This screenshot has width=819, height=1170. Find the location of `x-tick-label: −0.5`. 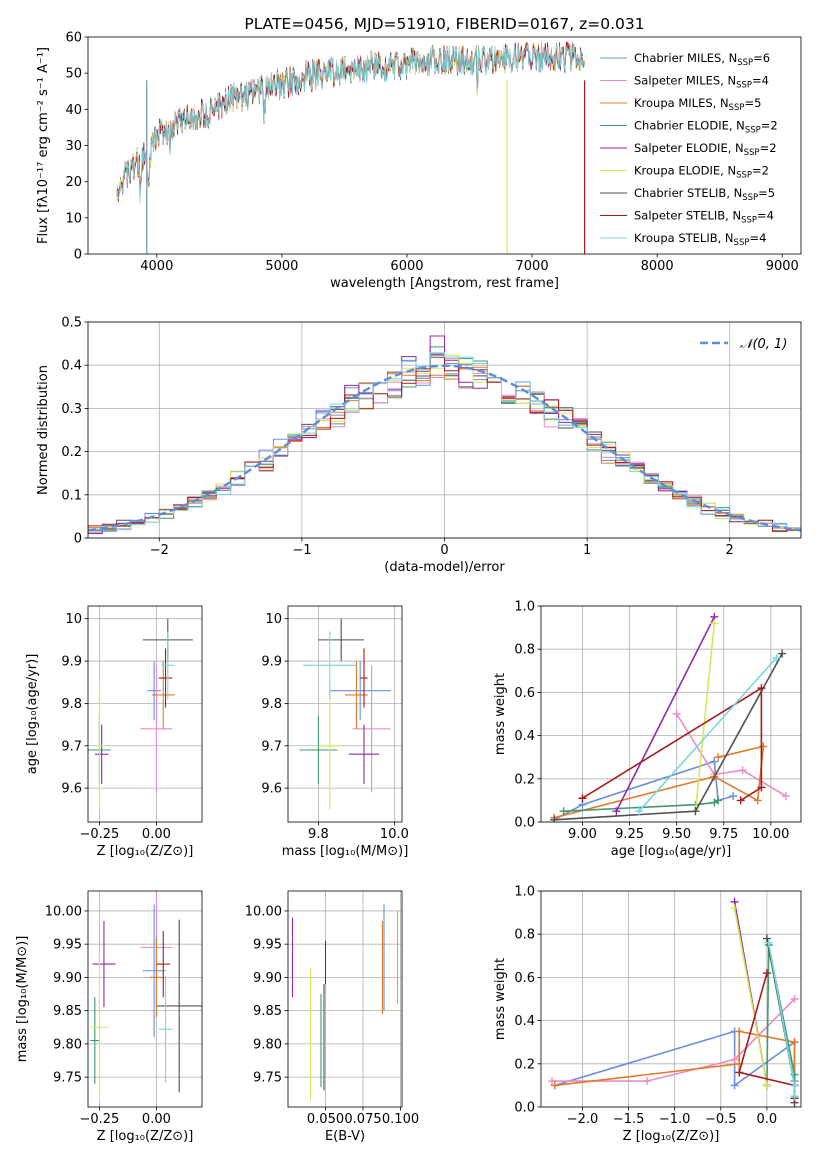

x-tick-label: −0.5 is located at coordinates (721, 1119).